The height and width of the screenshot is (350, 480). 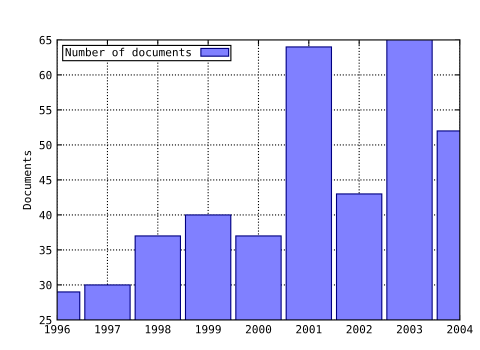 What do you see at coordinates (46, 40) in the screenshot?
I see `y-tick-label: 65` at bounding box center [46, 40].